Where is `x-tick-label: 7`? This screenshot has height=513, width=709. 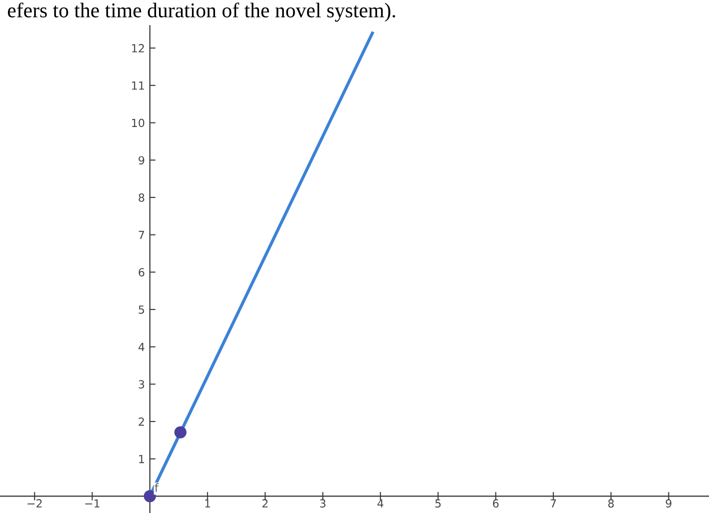 x-tick-label: 7 is located at coordinates (553, 503).